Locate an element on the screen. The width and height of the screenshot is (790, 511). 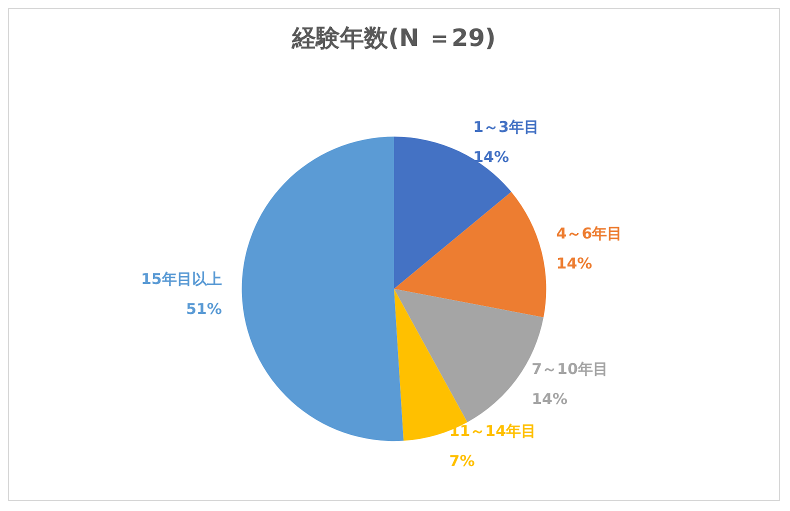
data-label: 51% is located at coordinates (204, 309).